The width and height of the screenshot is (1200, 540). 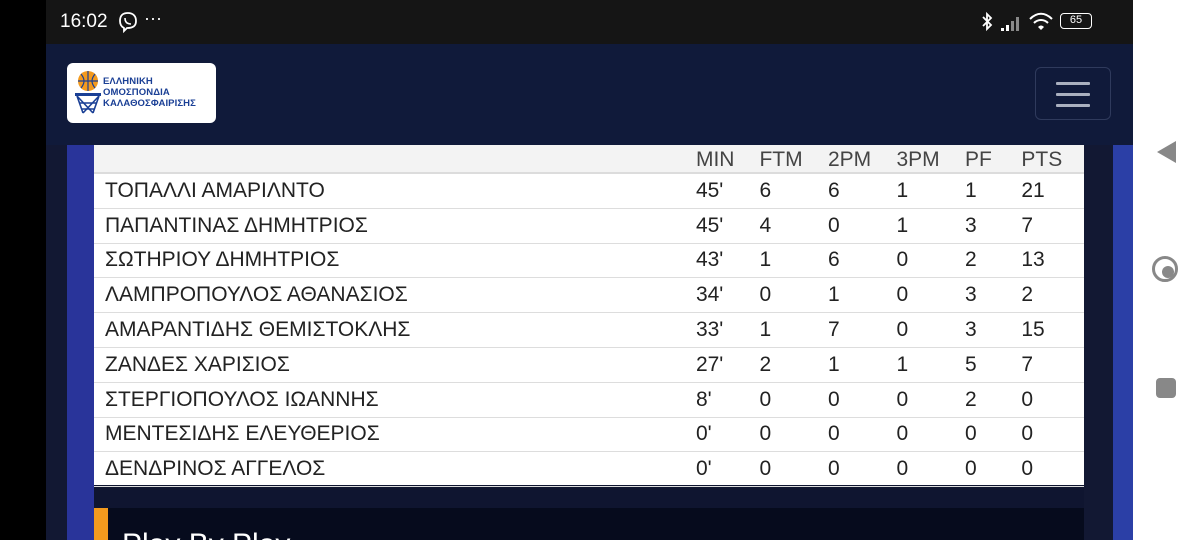 I want to click on battery-icon: 65, so click(x=1076, y=21).